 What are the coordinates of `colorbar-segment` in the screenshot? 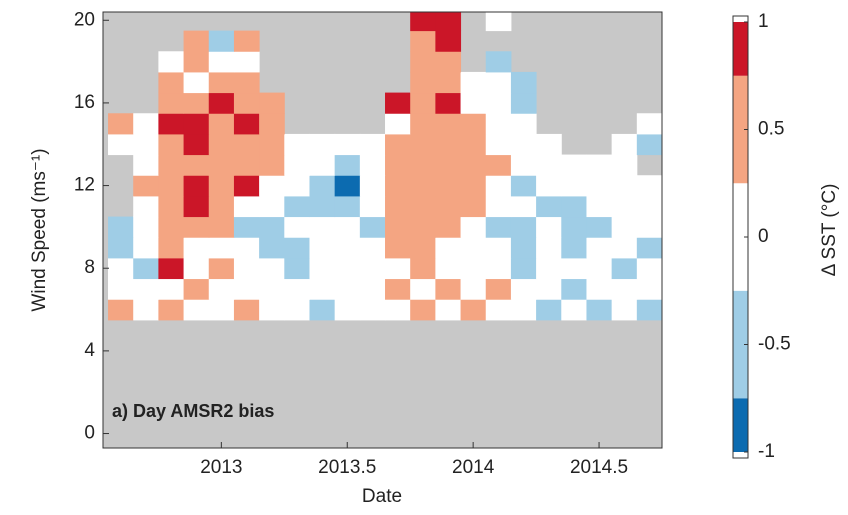 It's located at (740, 425).